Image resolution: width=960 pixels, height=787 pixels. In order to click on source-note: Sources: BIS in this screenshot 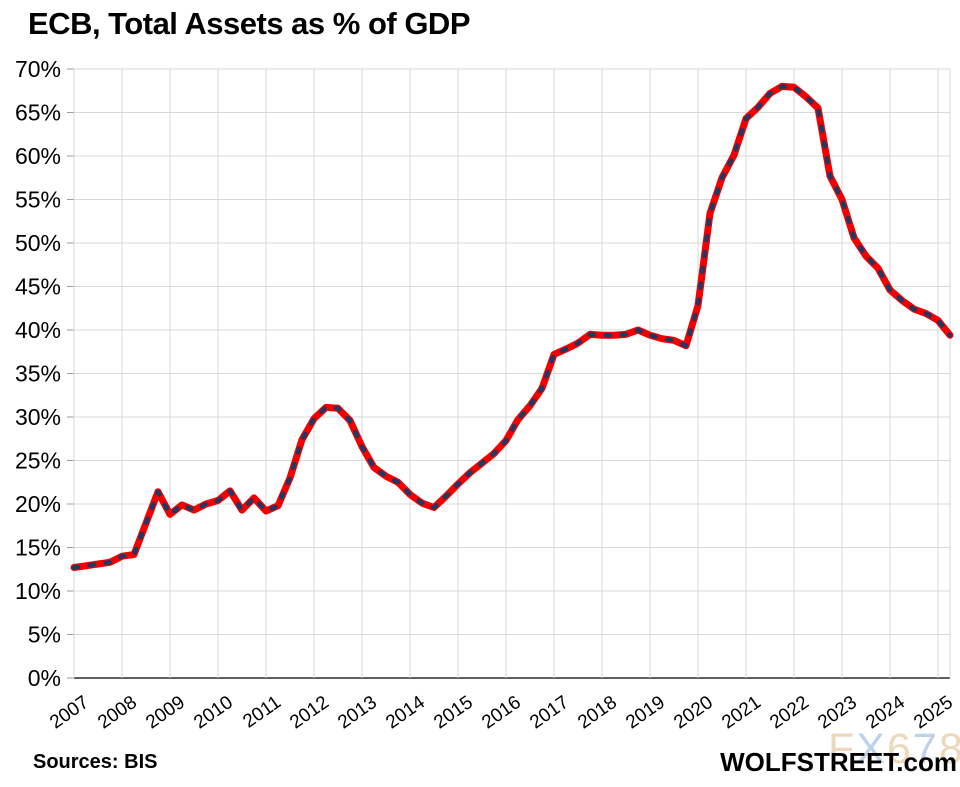, I will do `click(95, 762)`.